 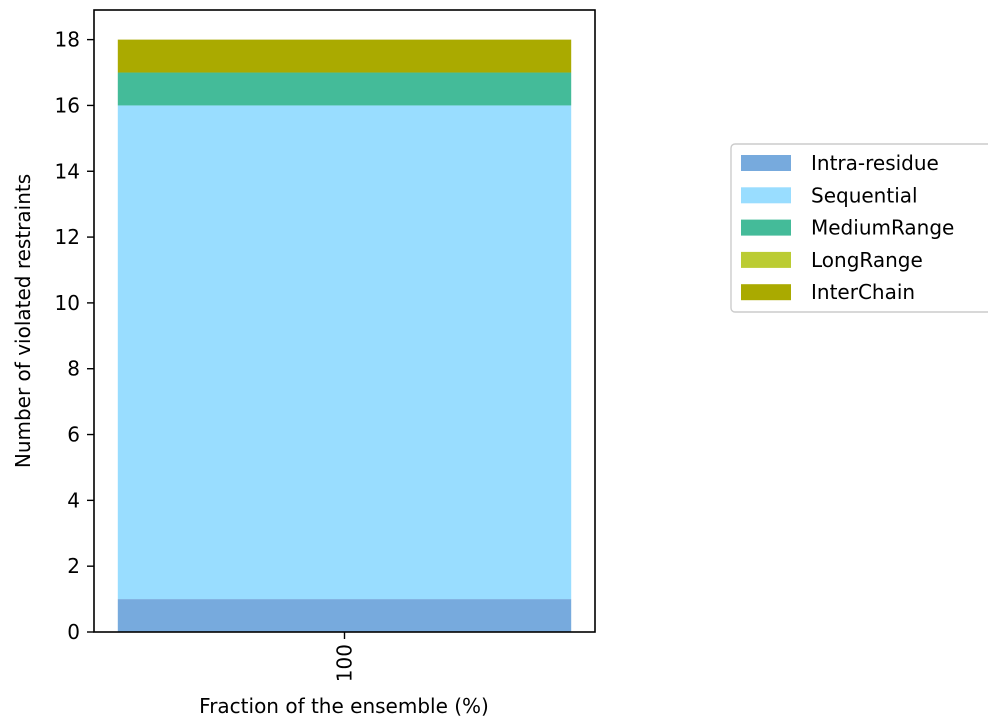 What do you see at coordinates (74, 336) in the screenshot?
I see `y-axis: 0 2 4 6 8 10 12 14 16 18` at bounding box center [74, 336].